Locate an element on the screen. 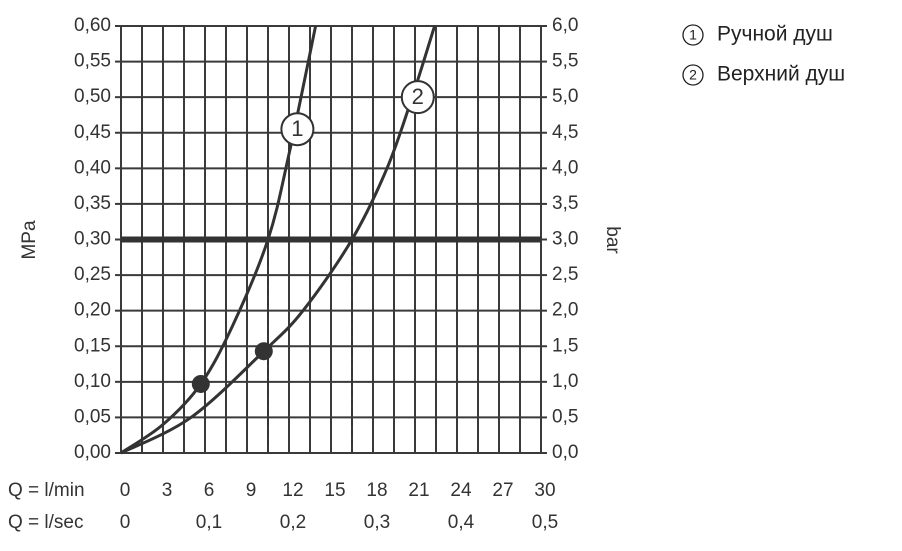 The image size is (902, 551). x-tick-label: 21 is located at coordinates (418, 490).